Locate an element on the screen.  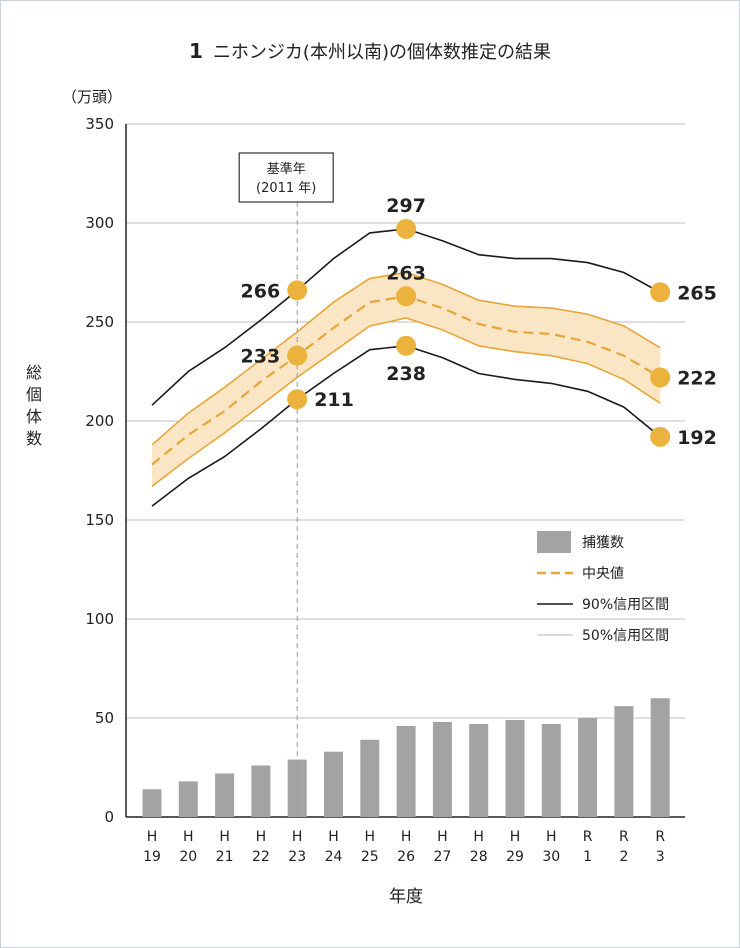
x-tick-bottom: 28 is located at coordinates (479, 857).